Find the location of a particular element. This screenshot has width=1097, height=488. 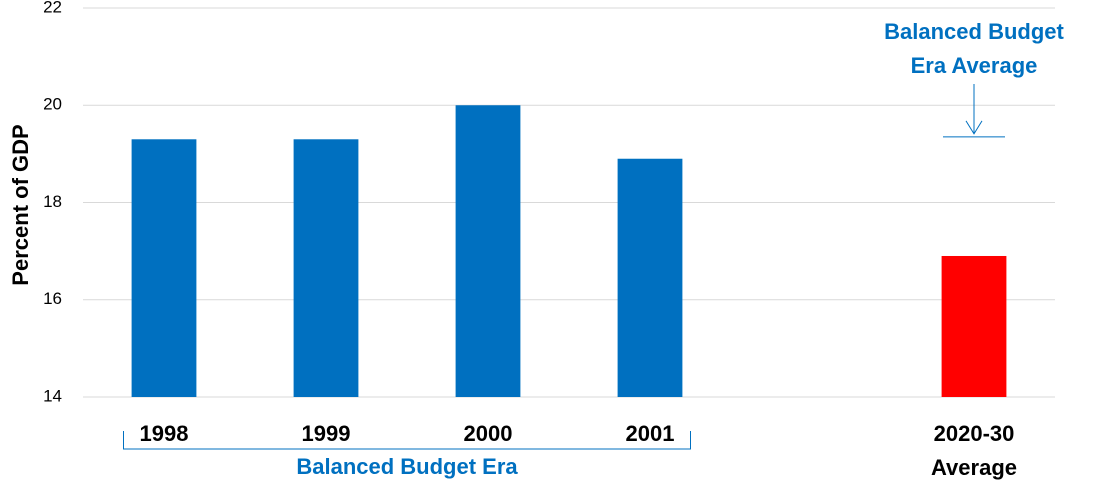

y-tick-label: 14 is located at coordinates (52, 395).